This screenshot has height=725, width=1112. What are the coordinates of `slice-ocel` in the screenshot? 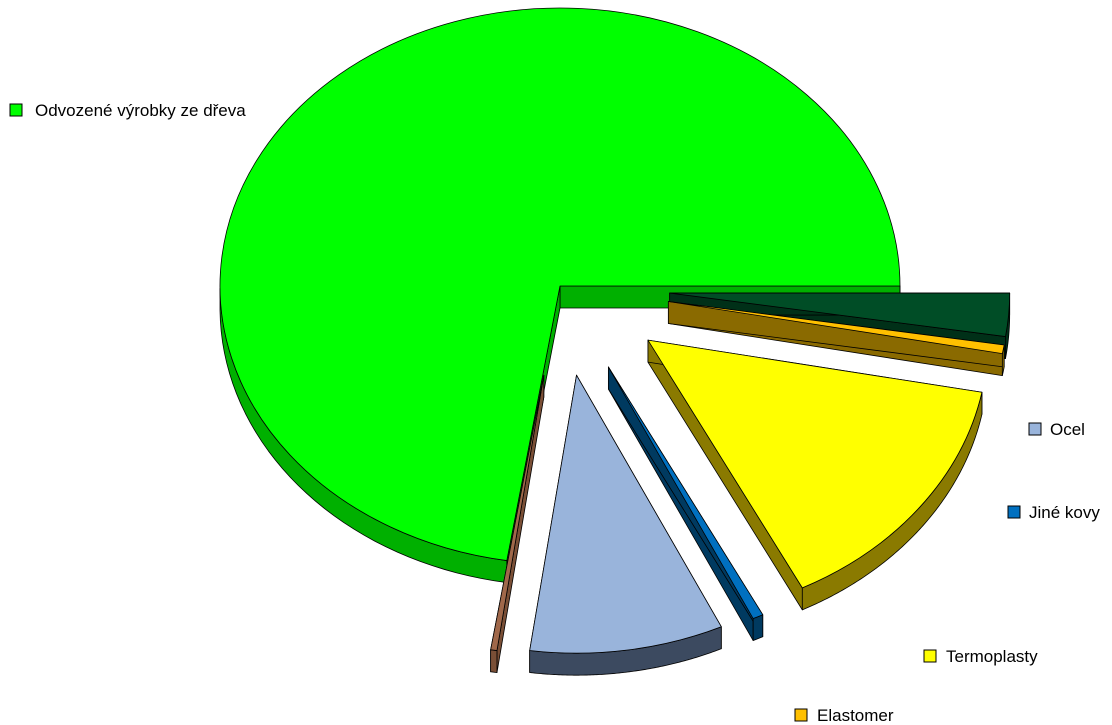 It's located at (625, 525).